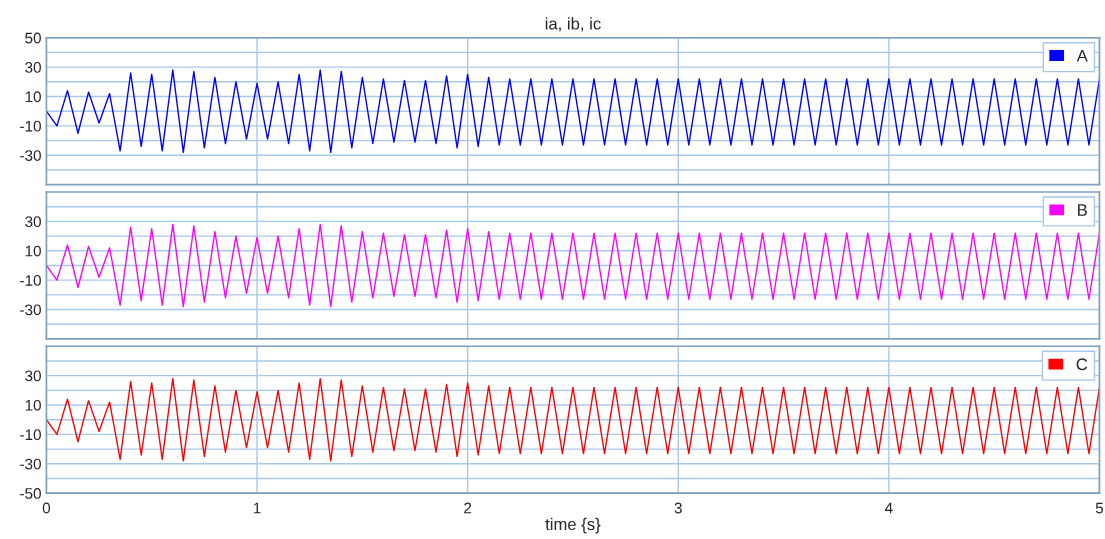 The height and width of the screenshot is (539, 1105). I want to click on legend-label: B, so click(1082, 210).